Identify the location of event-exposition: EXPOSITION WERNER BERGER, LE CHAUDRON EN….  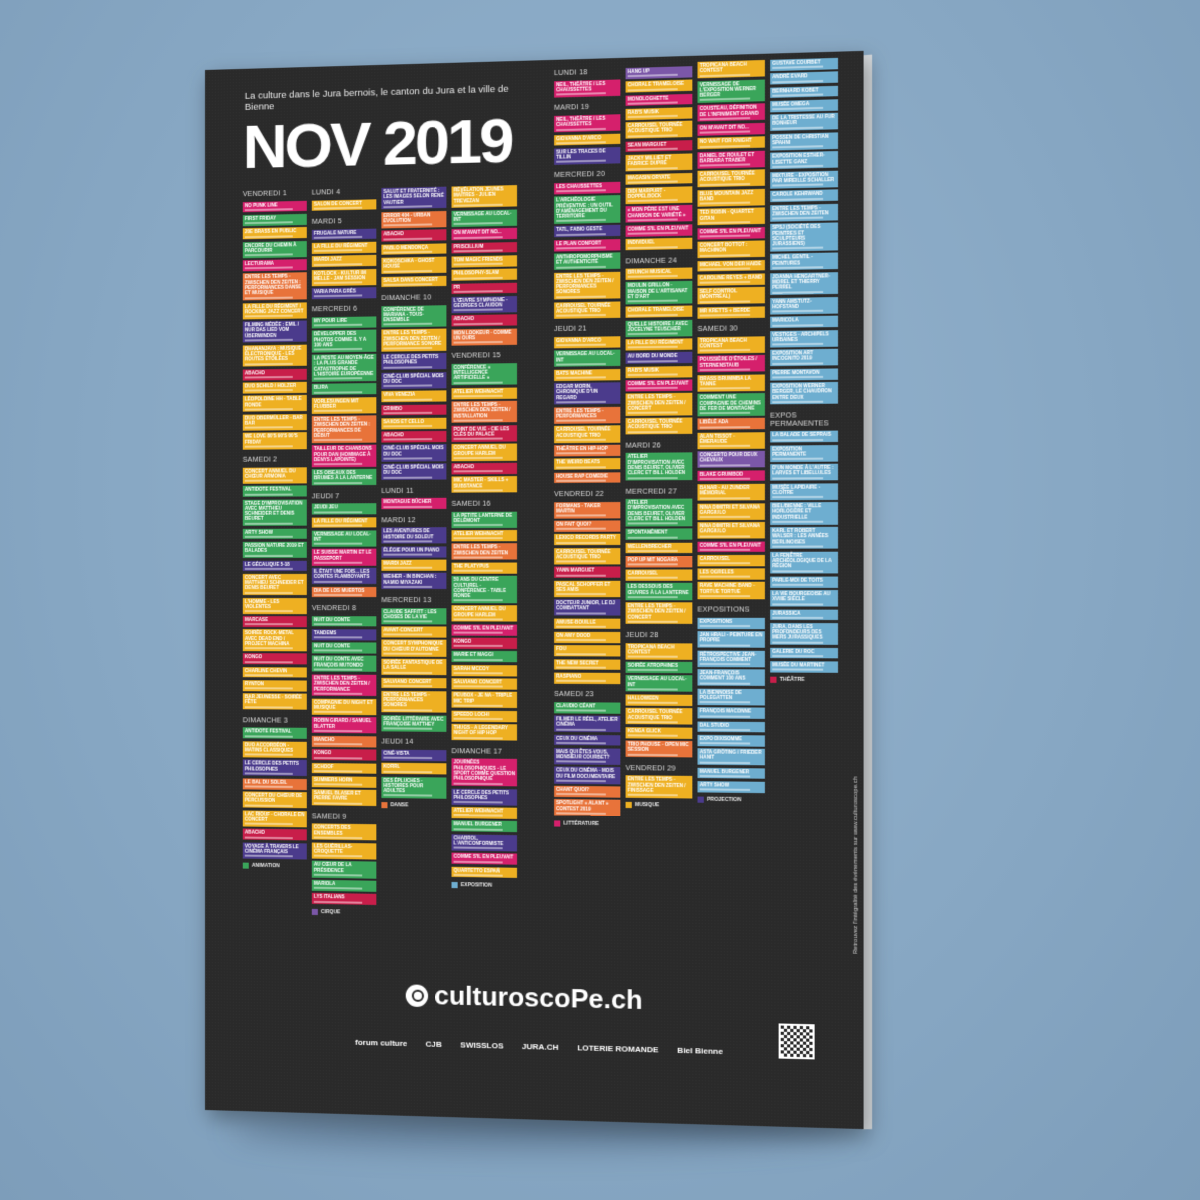
(804, 393).